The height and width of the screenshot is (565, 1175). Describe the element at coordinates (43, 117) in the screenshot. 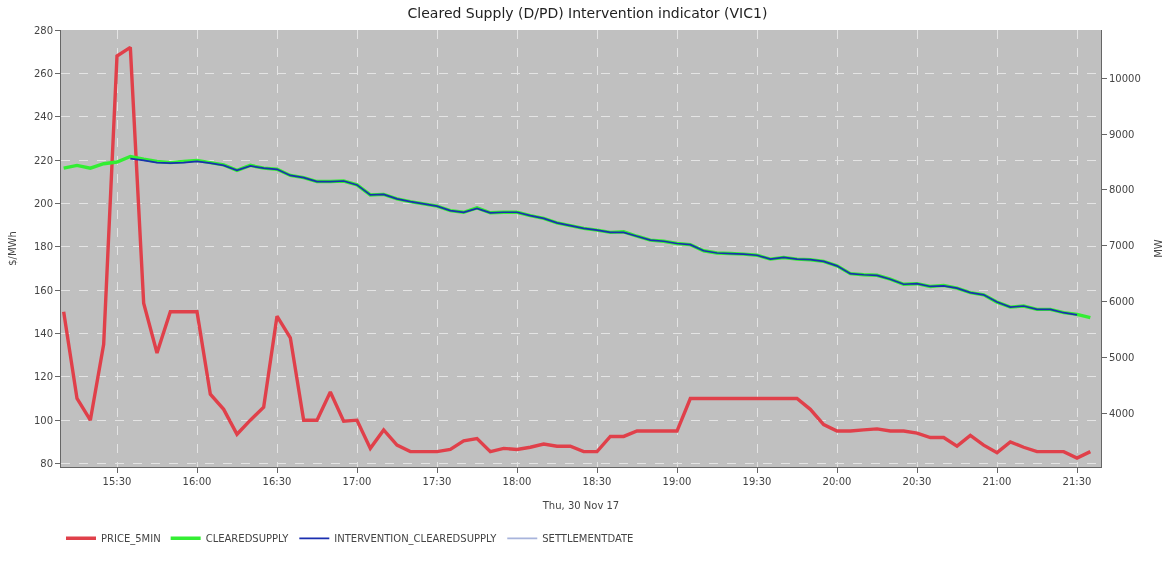

I see `y-tick-label: 240` at that location.